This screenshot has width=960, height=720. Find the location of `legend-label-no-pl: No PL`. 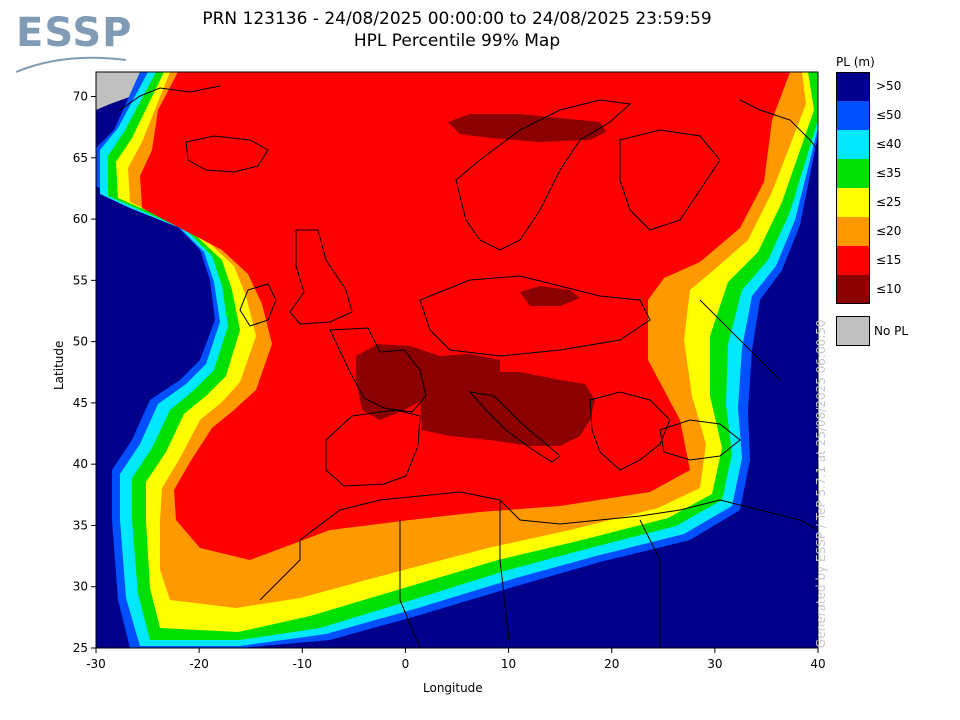

legend-label-no-pl: No PL is located at coordinates (891, 331).